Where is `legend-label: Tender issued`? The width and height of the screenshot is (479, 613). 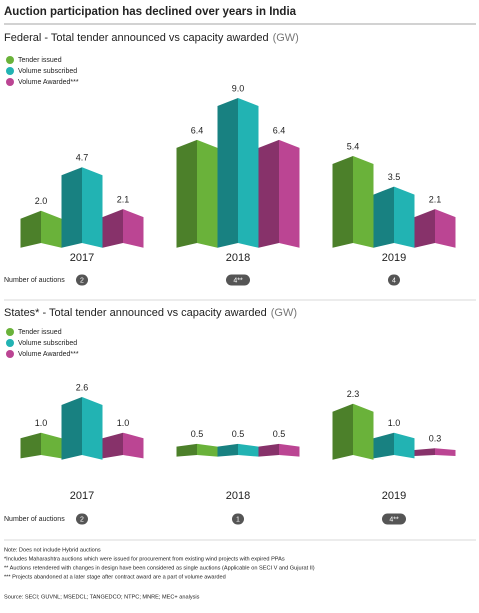
legend-label: Tender issued is located at coordinates (40, 60).